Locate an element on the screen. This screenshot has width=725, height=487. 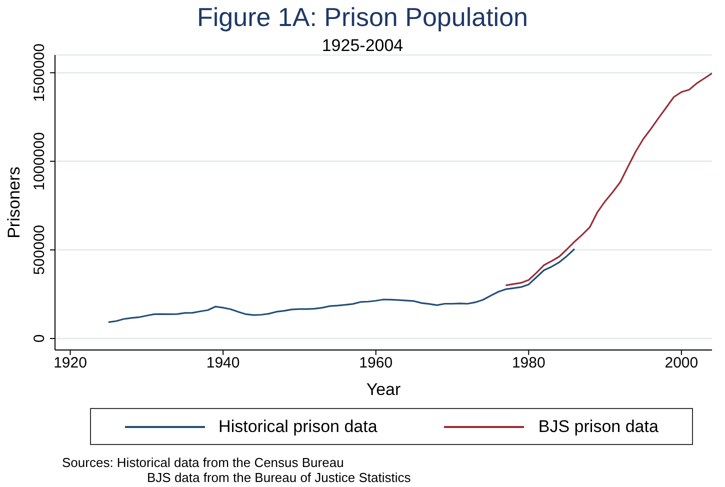
y-tick-label: 1500000 is located at coordinates (39, 73).